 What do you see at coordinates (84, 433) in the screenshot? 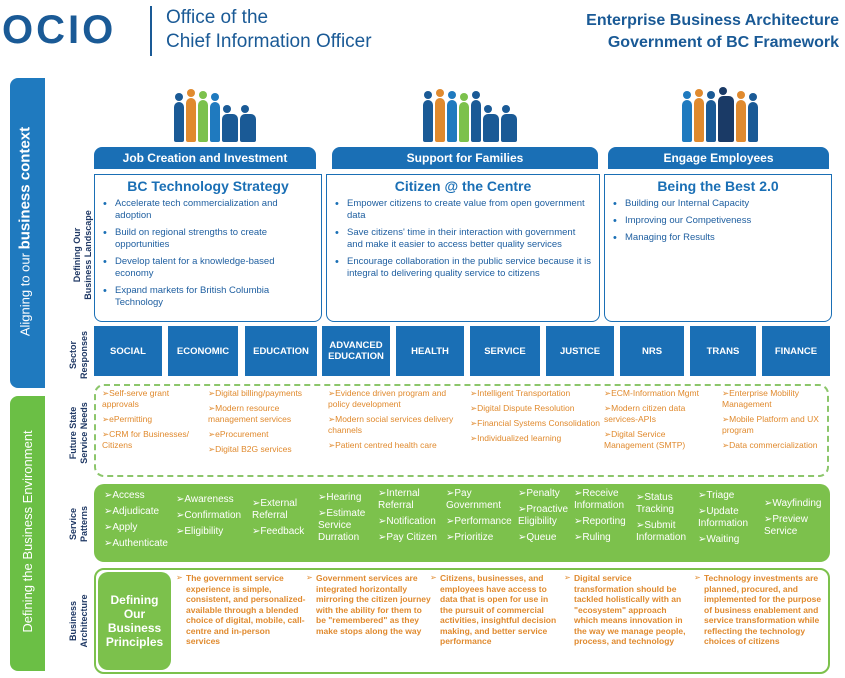
I see `row-label-needs-line-2: Service Needs` at bounding box center [84, 433].